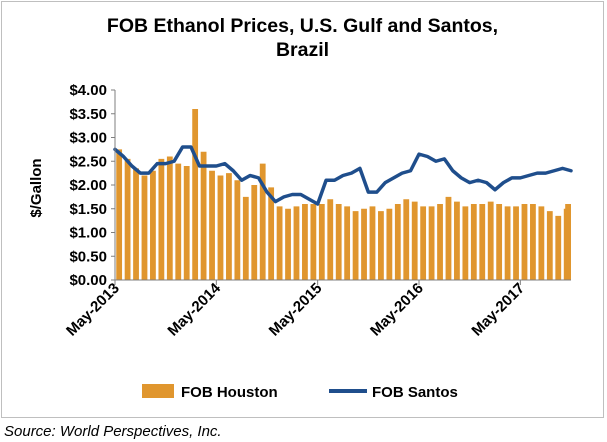  What do you see at coordinates (88, 90) in the screenshot?
I see `y-tick-label: $4.00` at bounding box center [88, 90].